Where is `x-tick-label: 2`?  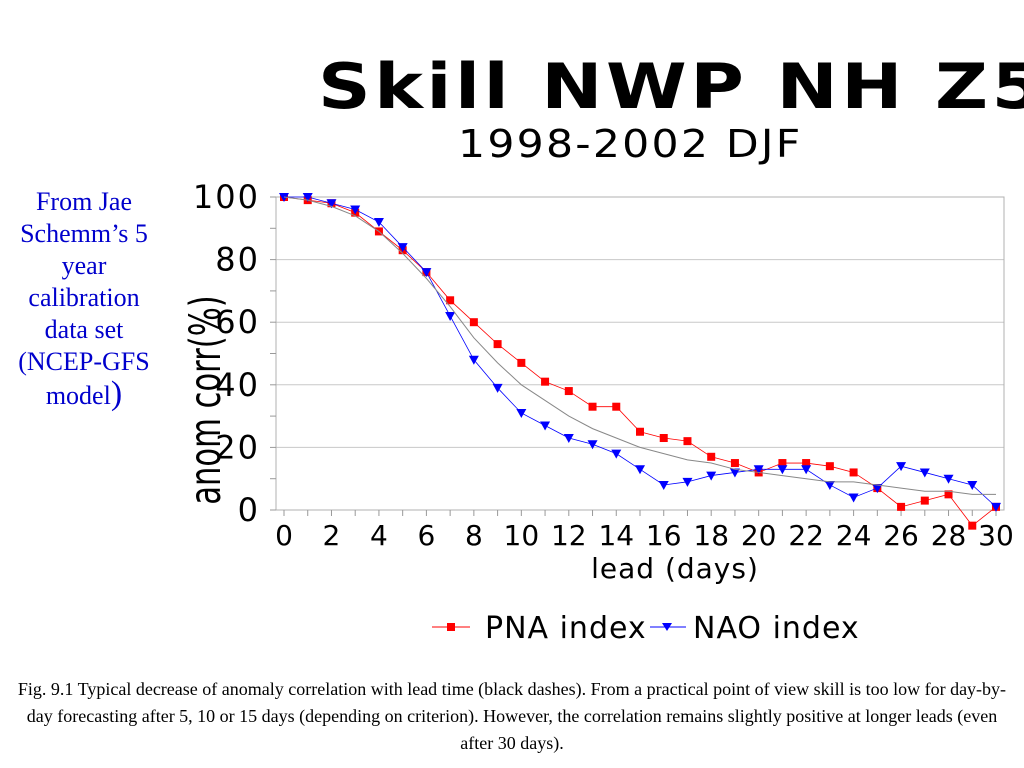
x-tick-label: 2 is located at coordinates (332, 535).